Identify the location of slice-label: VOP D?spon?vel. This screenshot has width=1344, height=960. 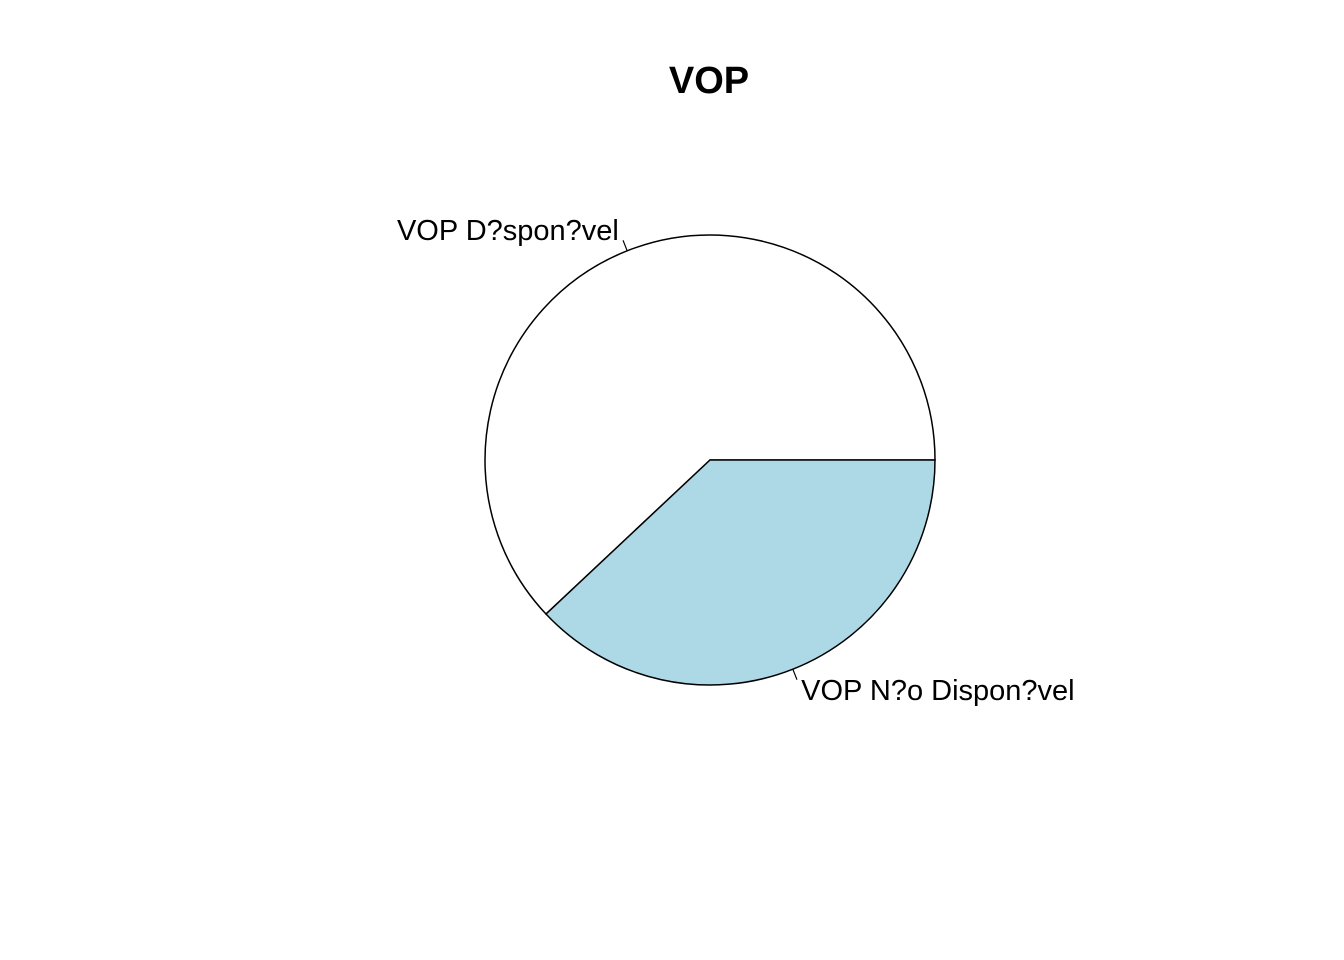
(508, 231).